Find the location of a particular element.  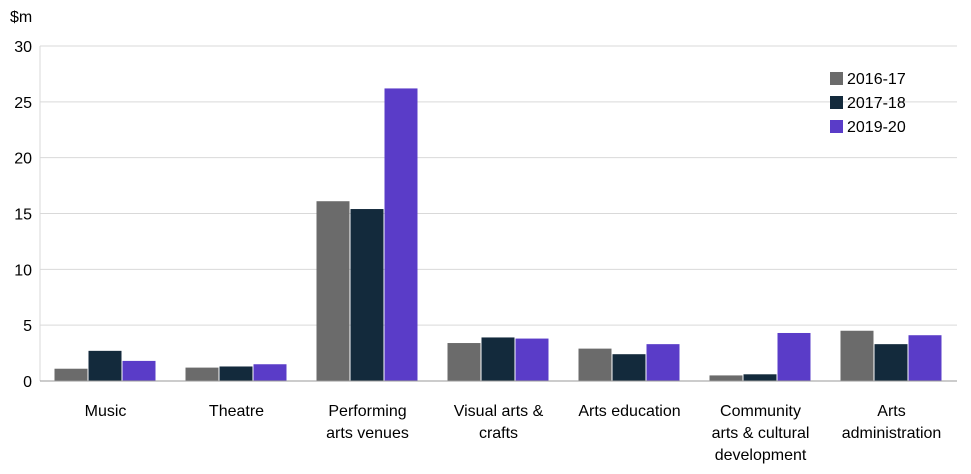

category-label-line: arts venues is located at coordinates (367, 433).